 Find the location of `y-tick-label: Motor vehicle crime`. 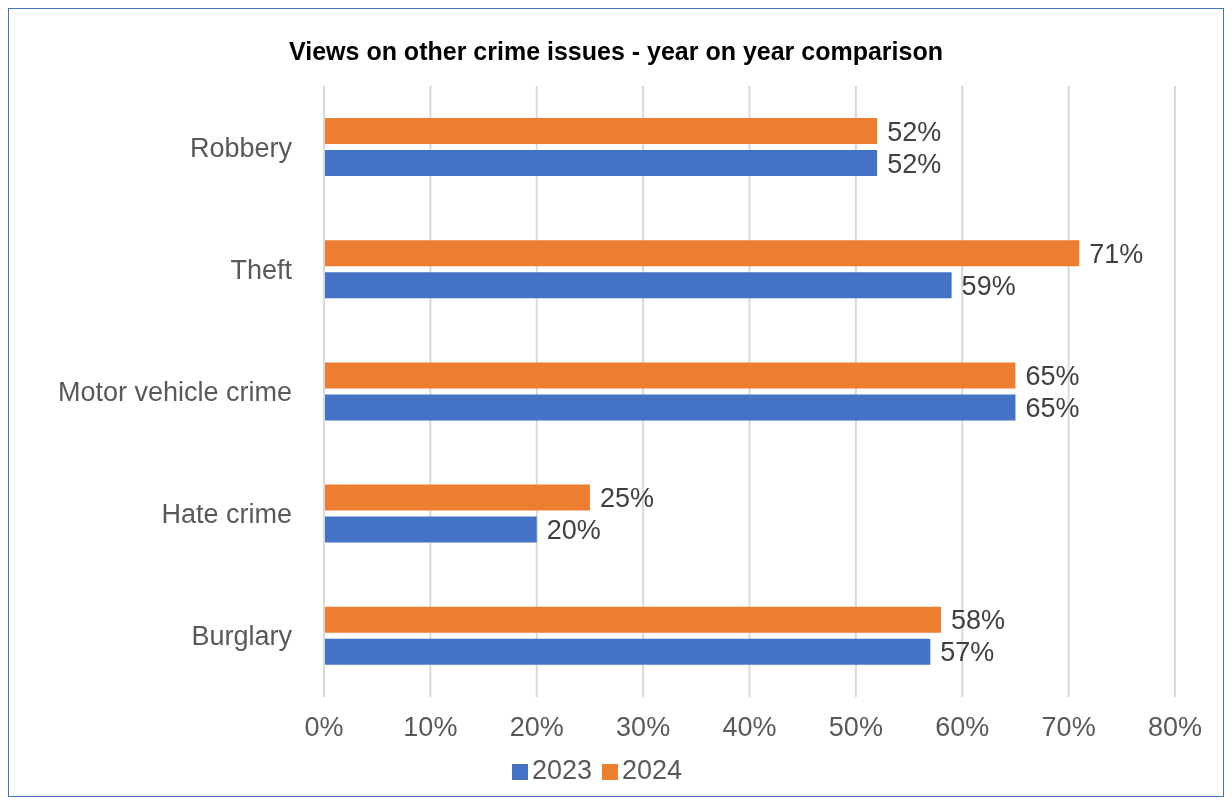

y-tick-label: Motor vehicle crime is located at coordinates (174, 392).